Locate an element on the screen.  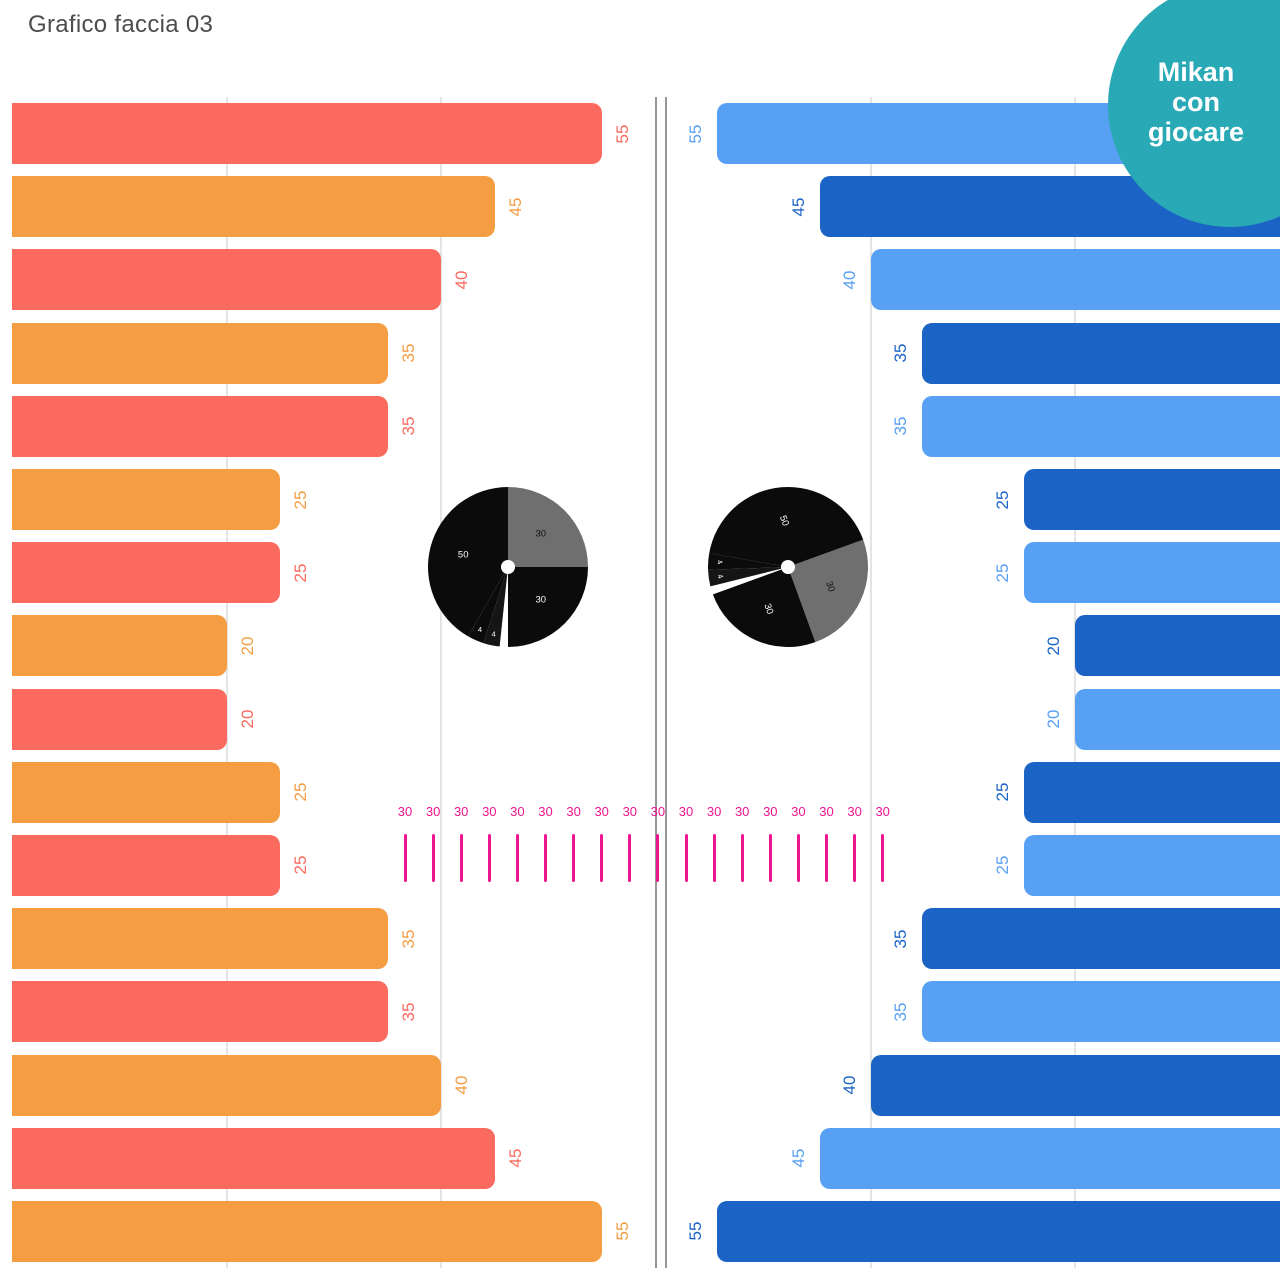
pie-center-dot is located at coordinates (788, 567).